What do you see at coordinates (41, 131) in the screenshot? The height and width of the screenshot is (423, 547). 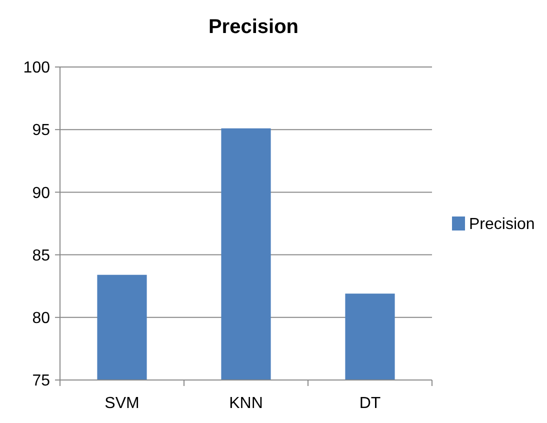 I see `y-tick-label: 95` at bounding box center [41, 131].